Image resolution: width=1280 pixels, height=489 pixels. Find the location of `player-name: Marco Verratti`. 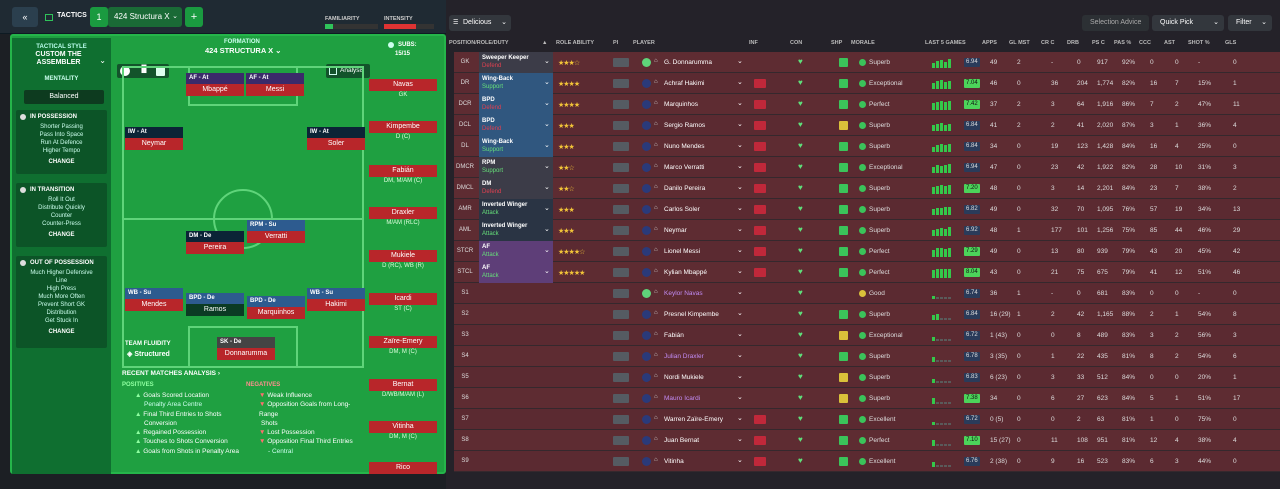

player-name: Marco Verratti is located at coordinates (684, 167).